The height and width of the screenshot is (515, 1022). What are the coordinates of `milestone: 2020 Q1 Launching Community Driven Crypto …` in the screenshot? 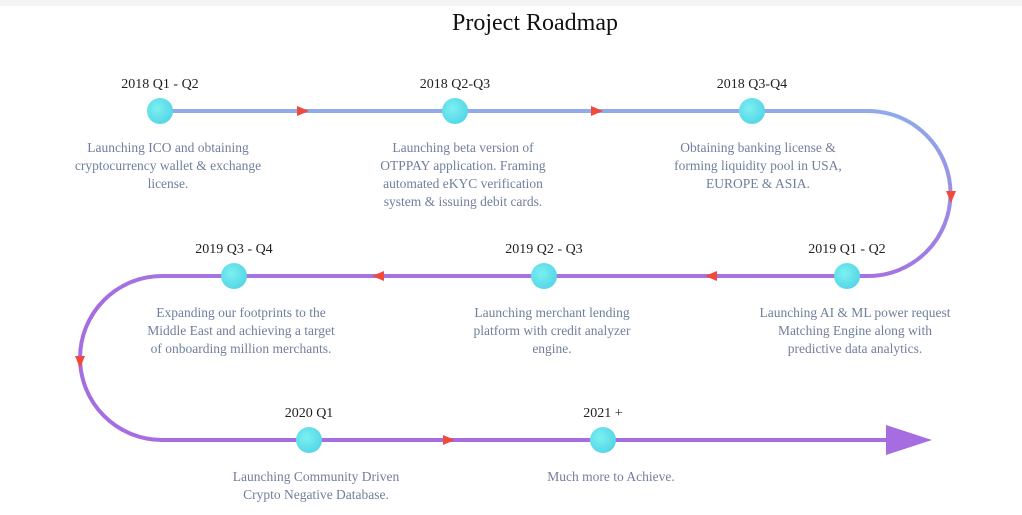 It's located at (316, 454).